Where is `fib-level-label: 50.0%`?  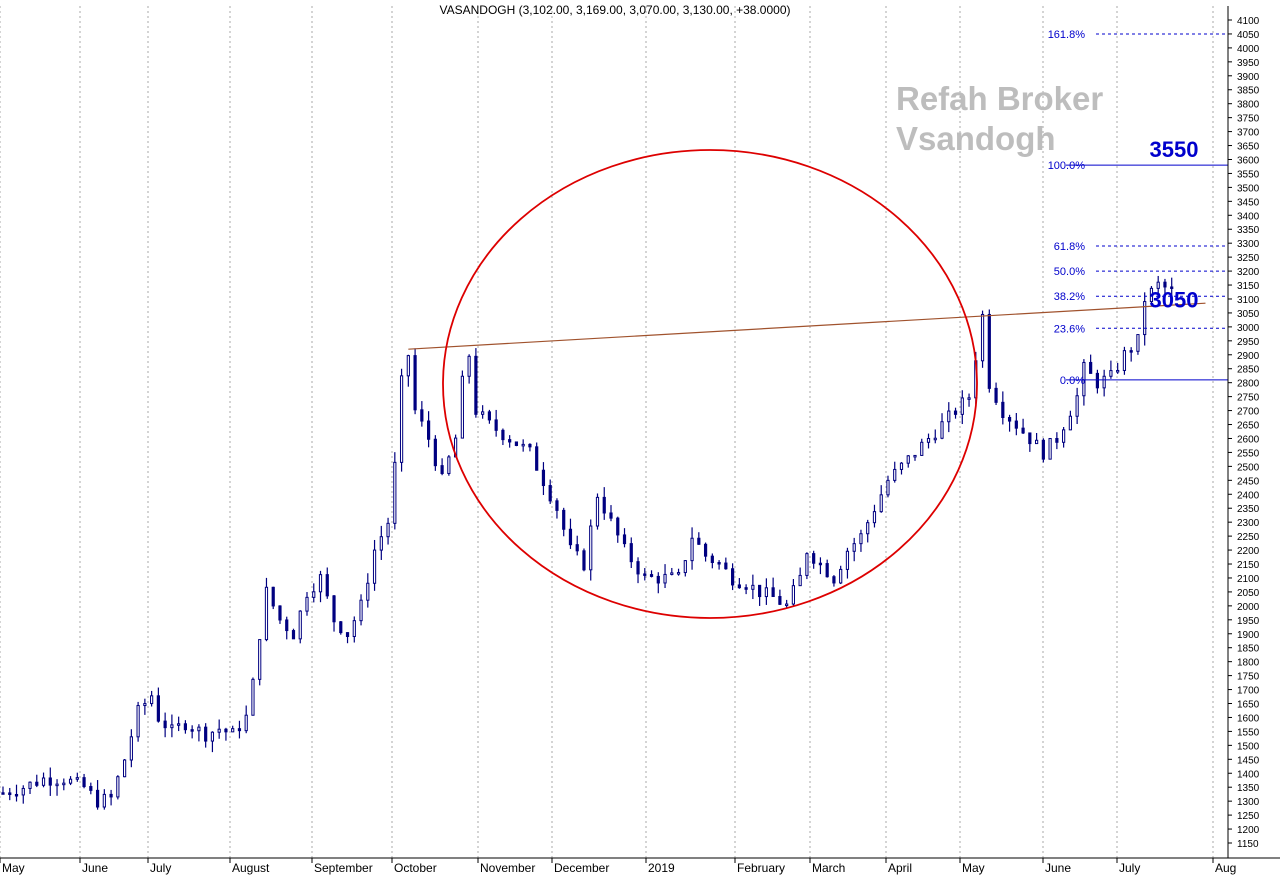 fib-level-label: 50.0% is located at coordinates (1069, 272).